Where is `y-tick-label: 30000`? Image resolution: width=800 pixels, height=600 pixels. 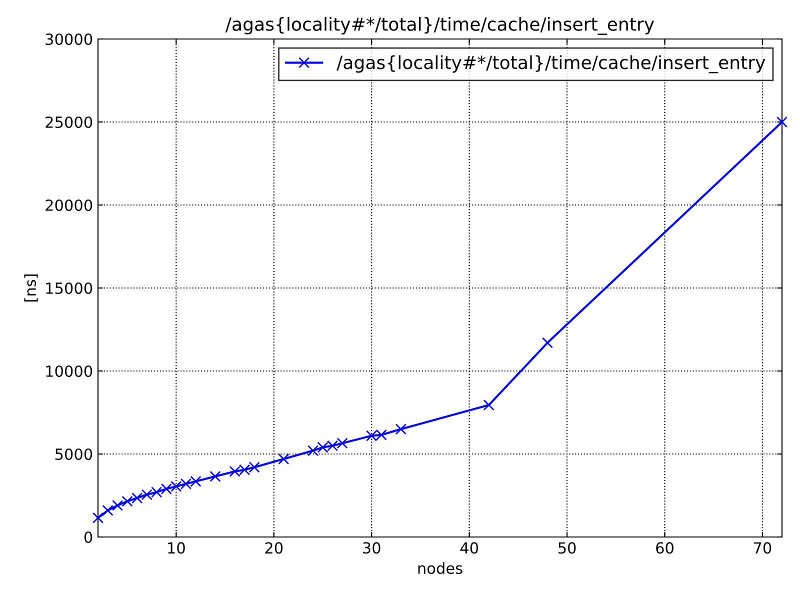
y-tick-label: 30000 is located at coordinates (69, 39).